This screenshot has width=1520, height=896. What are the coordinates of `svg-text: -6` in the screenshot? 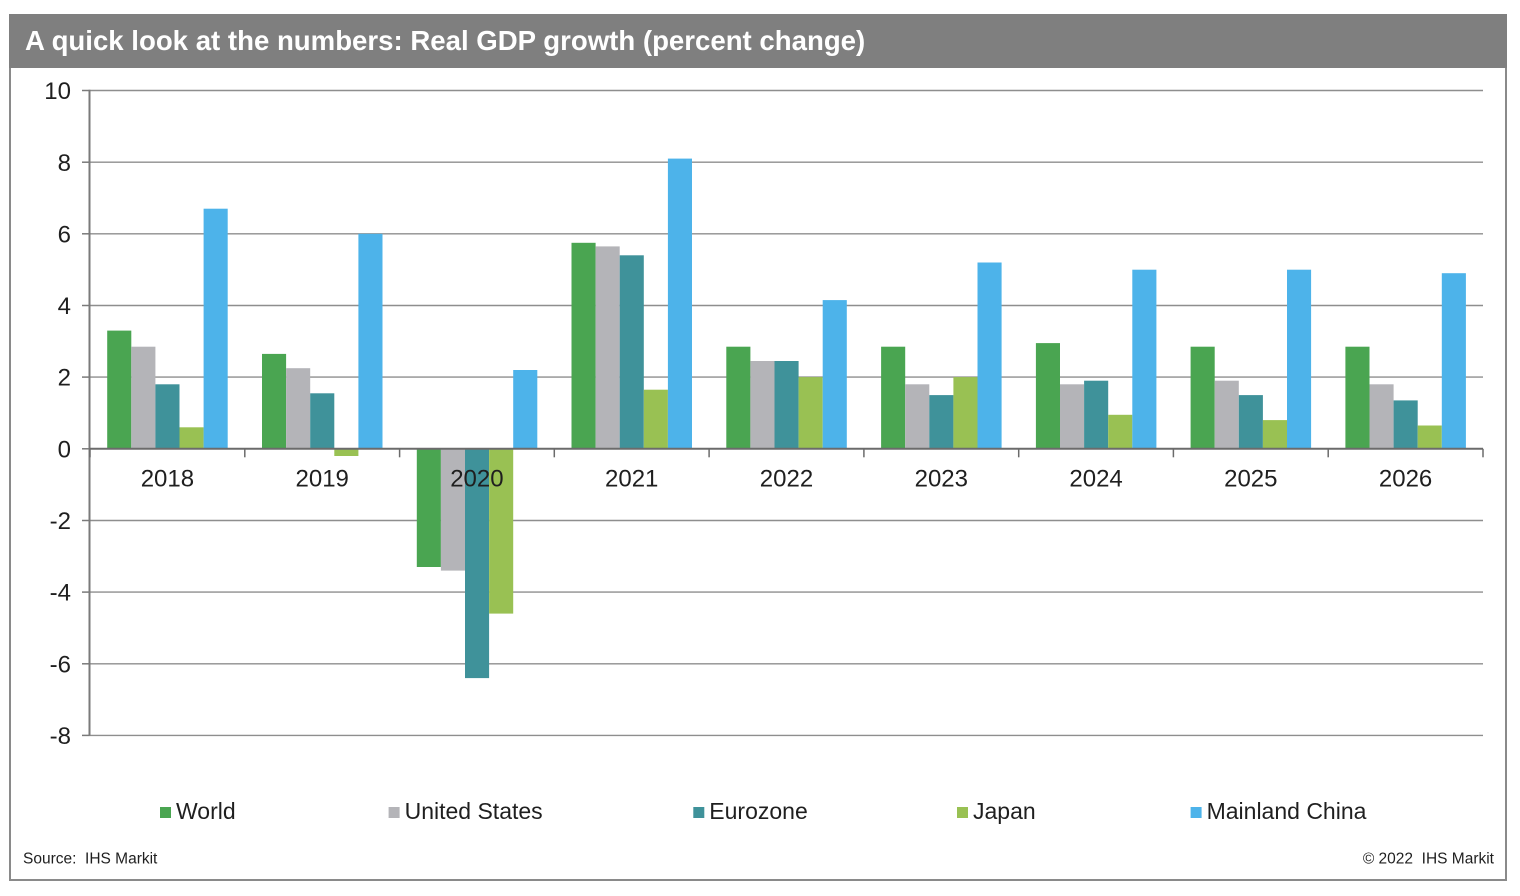 It's located at (60, 664).